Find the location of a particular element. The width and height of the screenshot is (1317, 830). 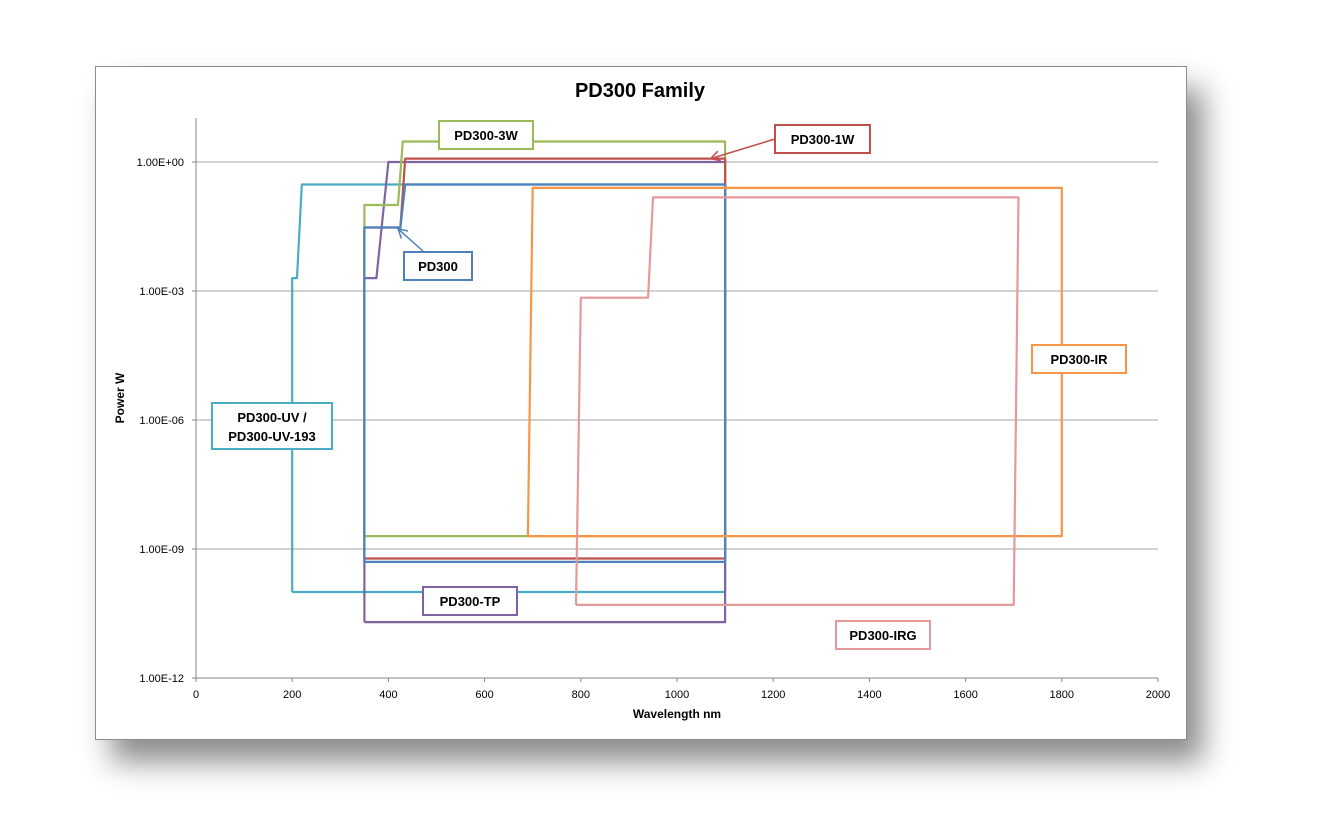

y-tick-label: 1.00E-03 is located at coordinates (161, 292).